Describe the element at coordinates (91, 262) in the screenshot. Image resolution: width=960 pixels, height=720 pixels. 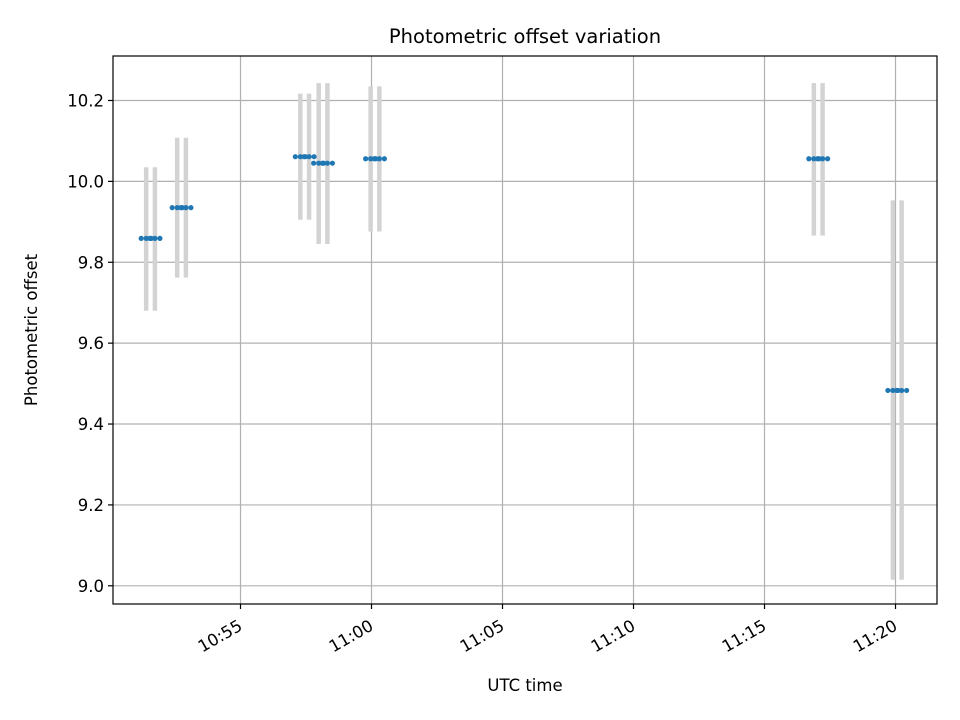
I see `y-tick-label: 9.8` at that location.